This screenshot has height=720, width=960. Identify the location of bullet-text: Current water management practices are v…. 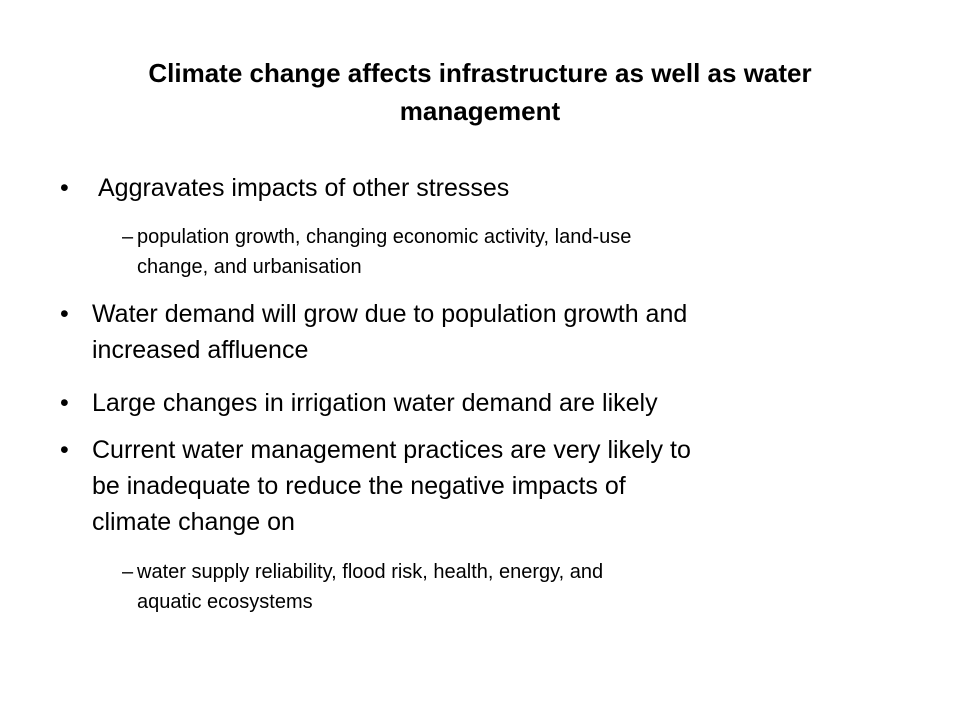
(391, 450).